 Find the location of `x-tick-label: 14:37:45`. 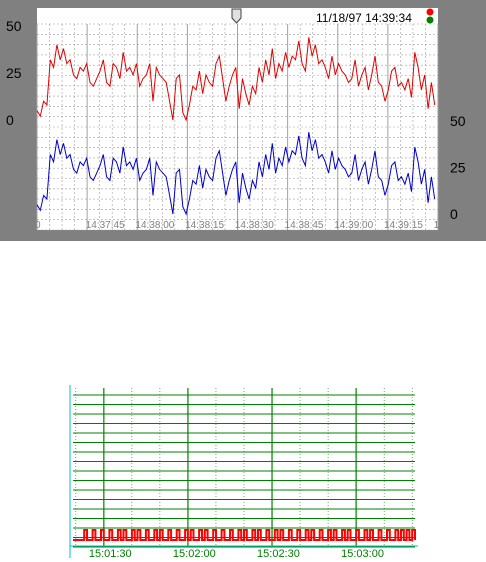

x-tick-label: 14:37:45 is located at coordinates (105, 225).